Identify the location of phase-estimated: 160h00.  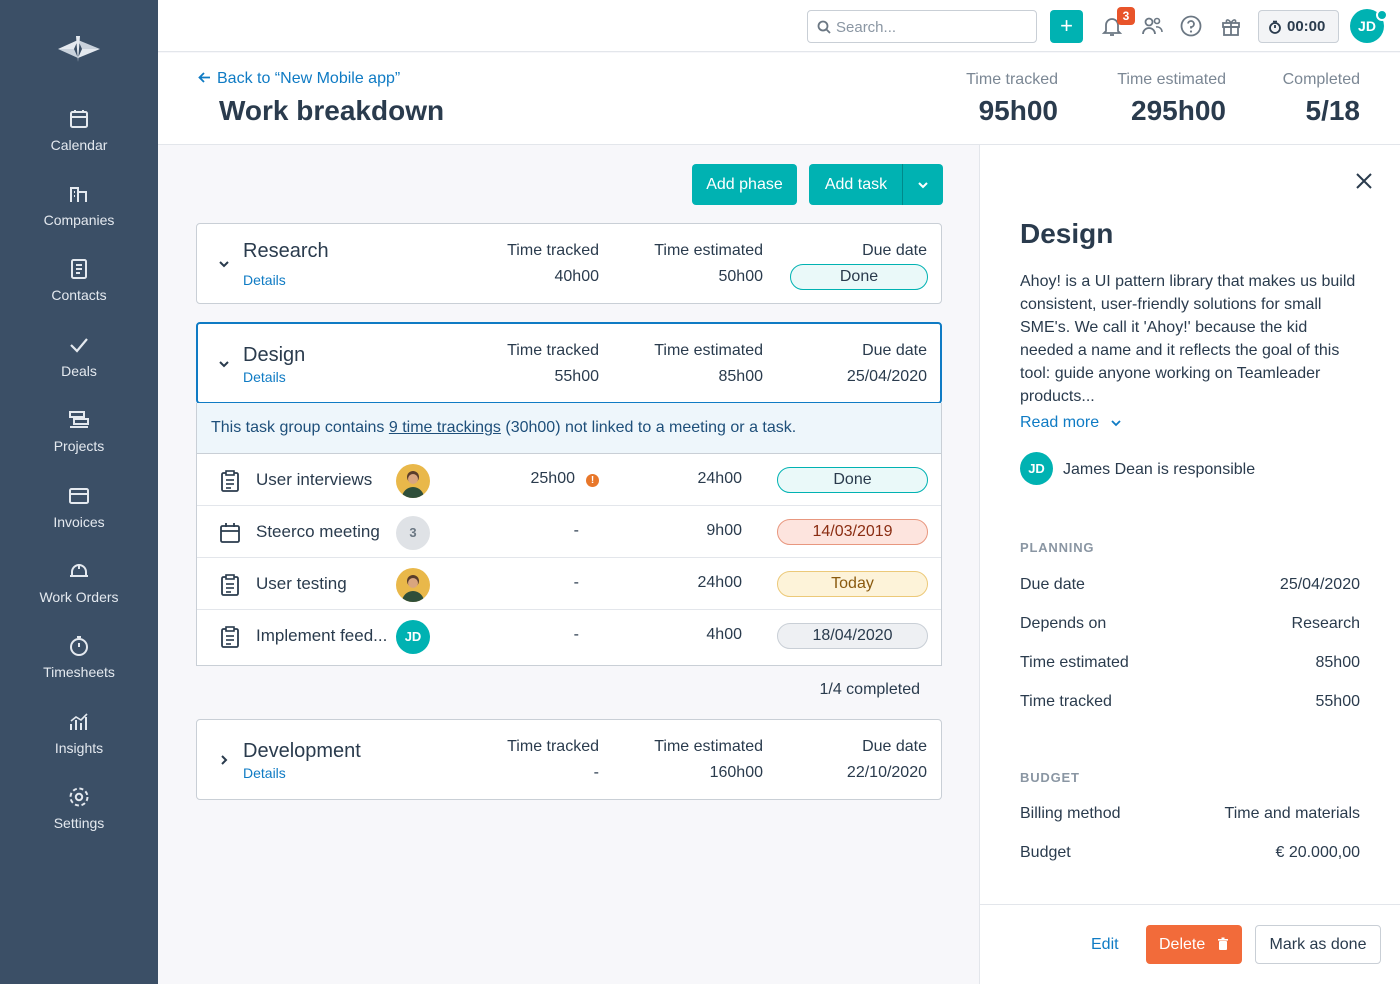
(736, 772).